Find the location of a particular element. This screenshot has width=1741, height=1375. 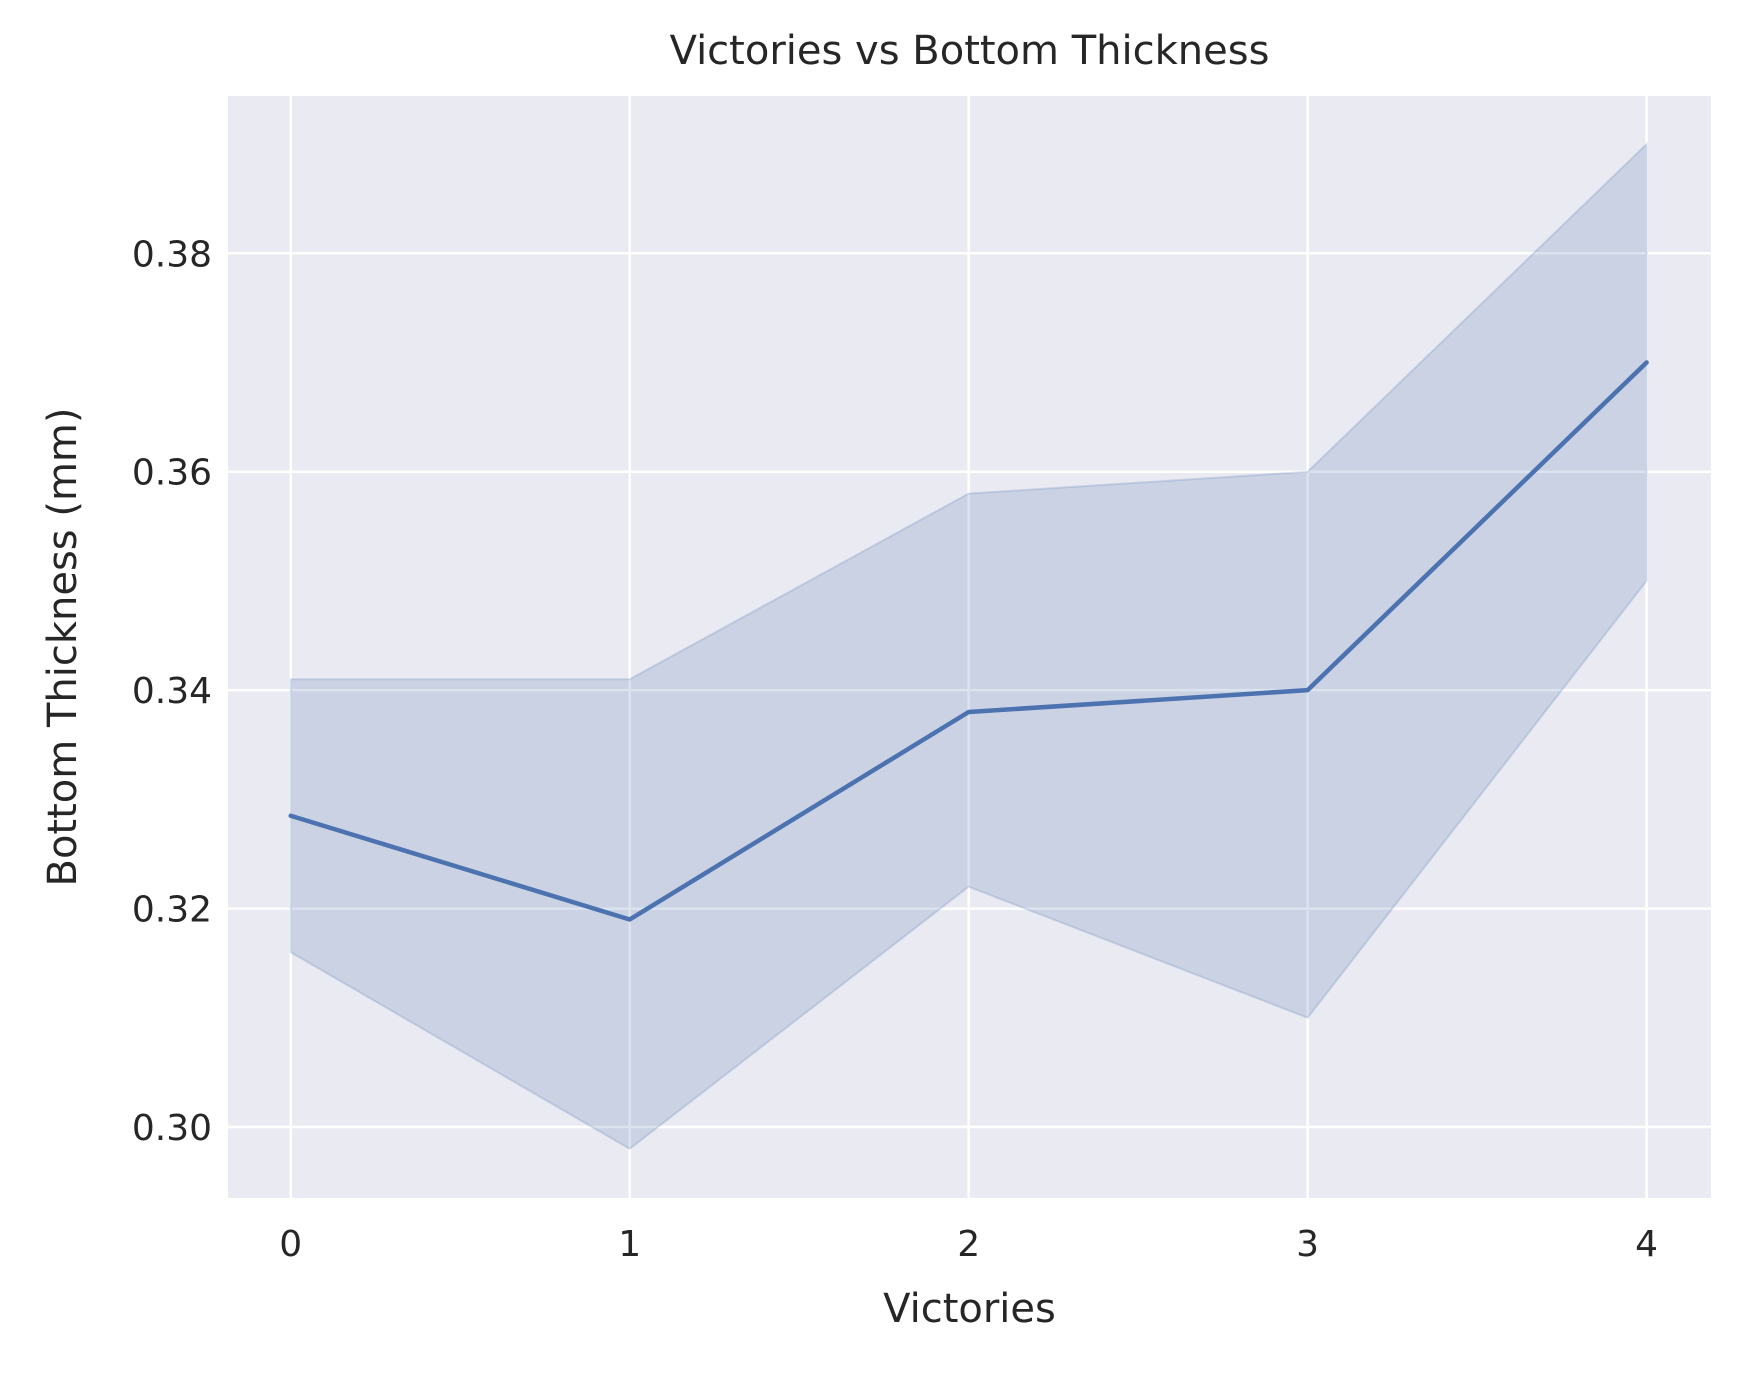

x-tick-labels: 0 1 2 3 4 is located at coordinates (968, 1244).